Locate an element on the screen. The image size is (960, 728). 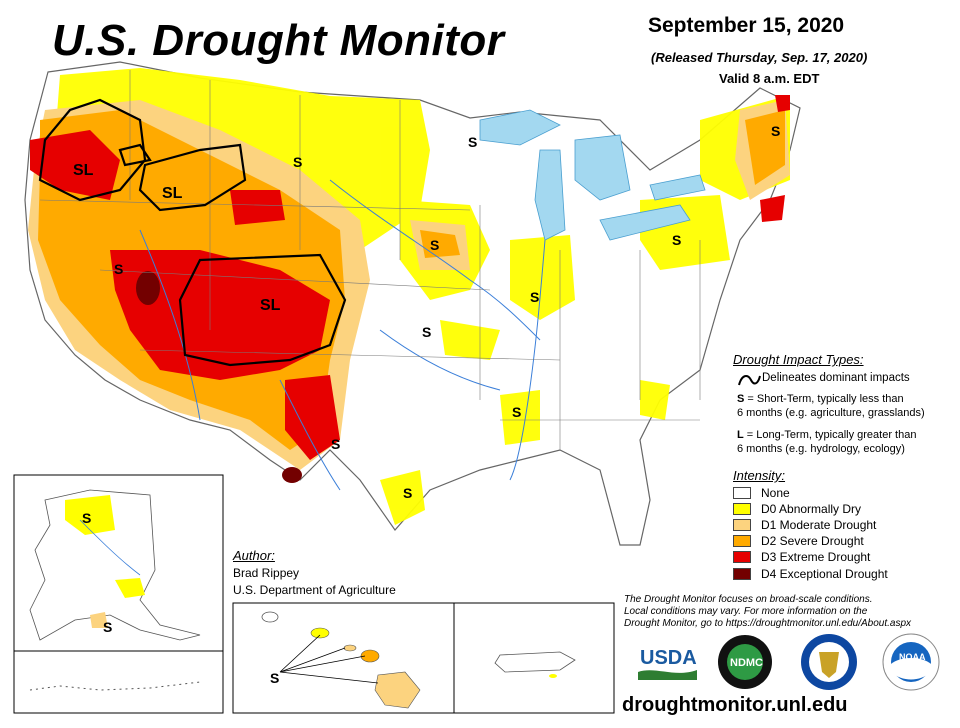
impact-types-heading: Drought Impact Types: is located at coordinates (798, 359).